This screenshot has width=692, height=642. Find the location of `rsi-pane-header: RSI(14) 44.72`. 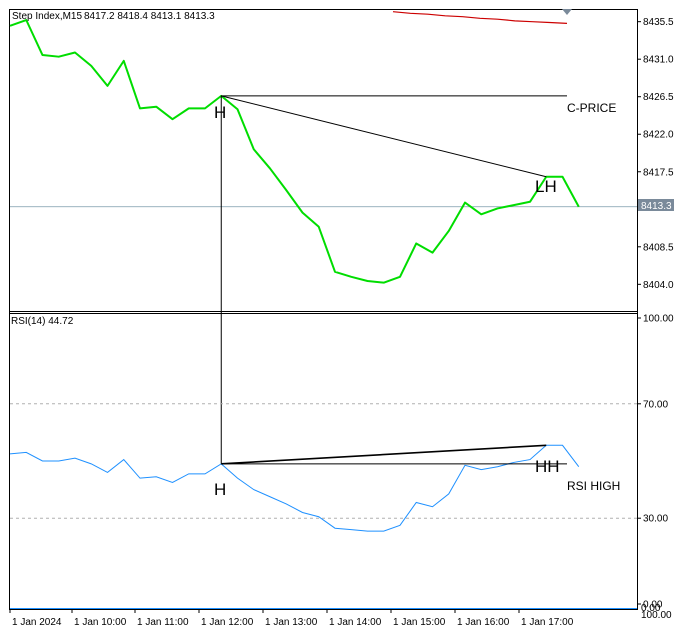

rsi-pane-header: RSI(14) 44.72 is located at coordinates (42, 321).